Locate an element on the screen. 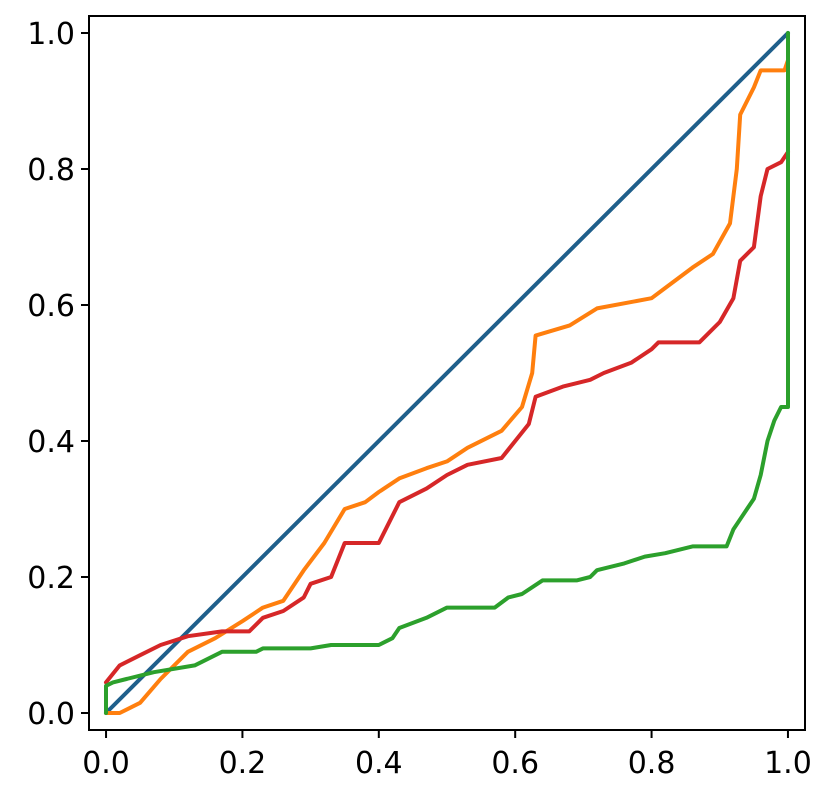 This screenshot has width=831, height=797. x-tick-label-5: 0.8 is located at coordinates (652, 763).